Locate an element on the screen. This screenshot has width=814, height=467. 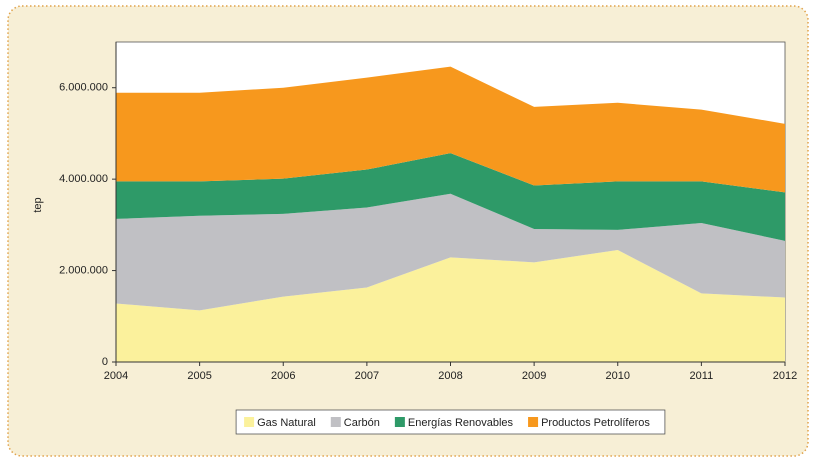
legend-label: Productos Petrolíferos is located at coordinates (595, 423).